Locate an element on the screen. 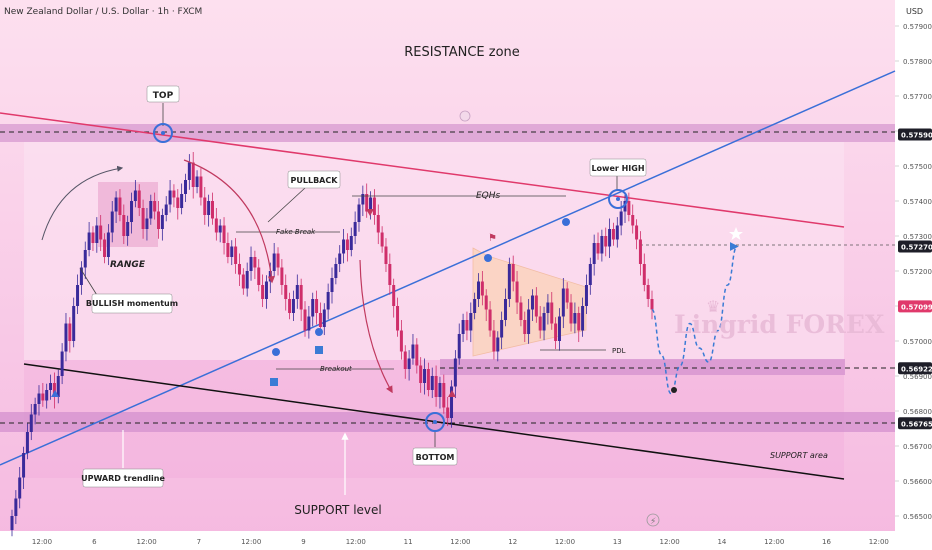  x-tick-label: 14 is located at coordinates (721, 542).